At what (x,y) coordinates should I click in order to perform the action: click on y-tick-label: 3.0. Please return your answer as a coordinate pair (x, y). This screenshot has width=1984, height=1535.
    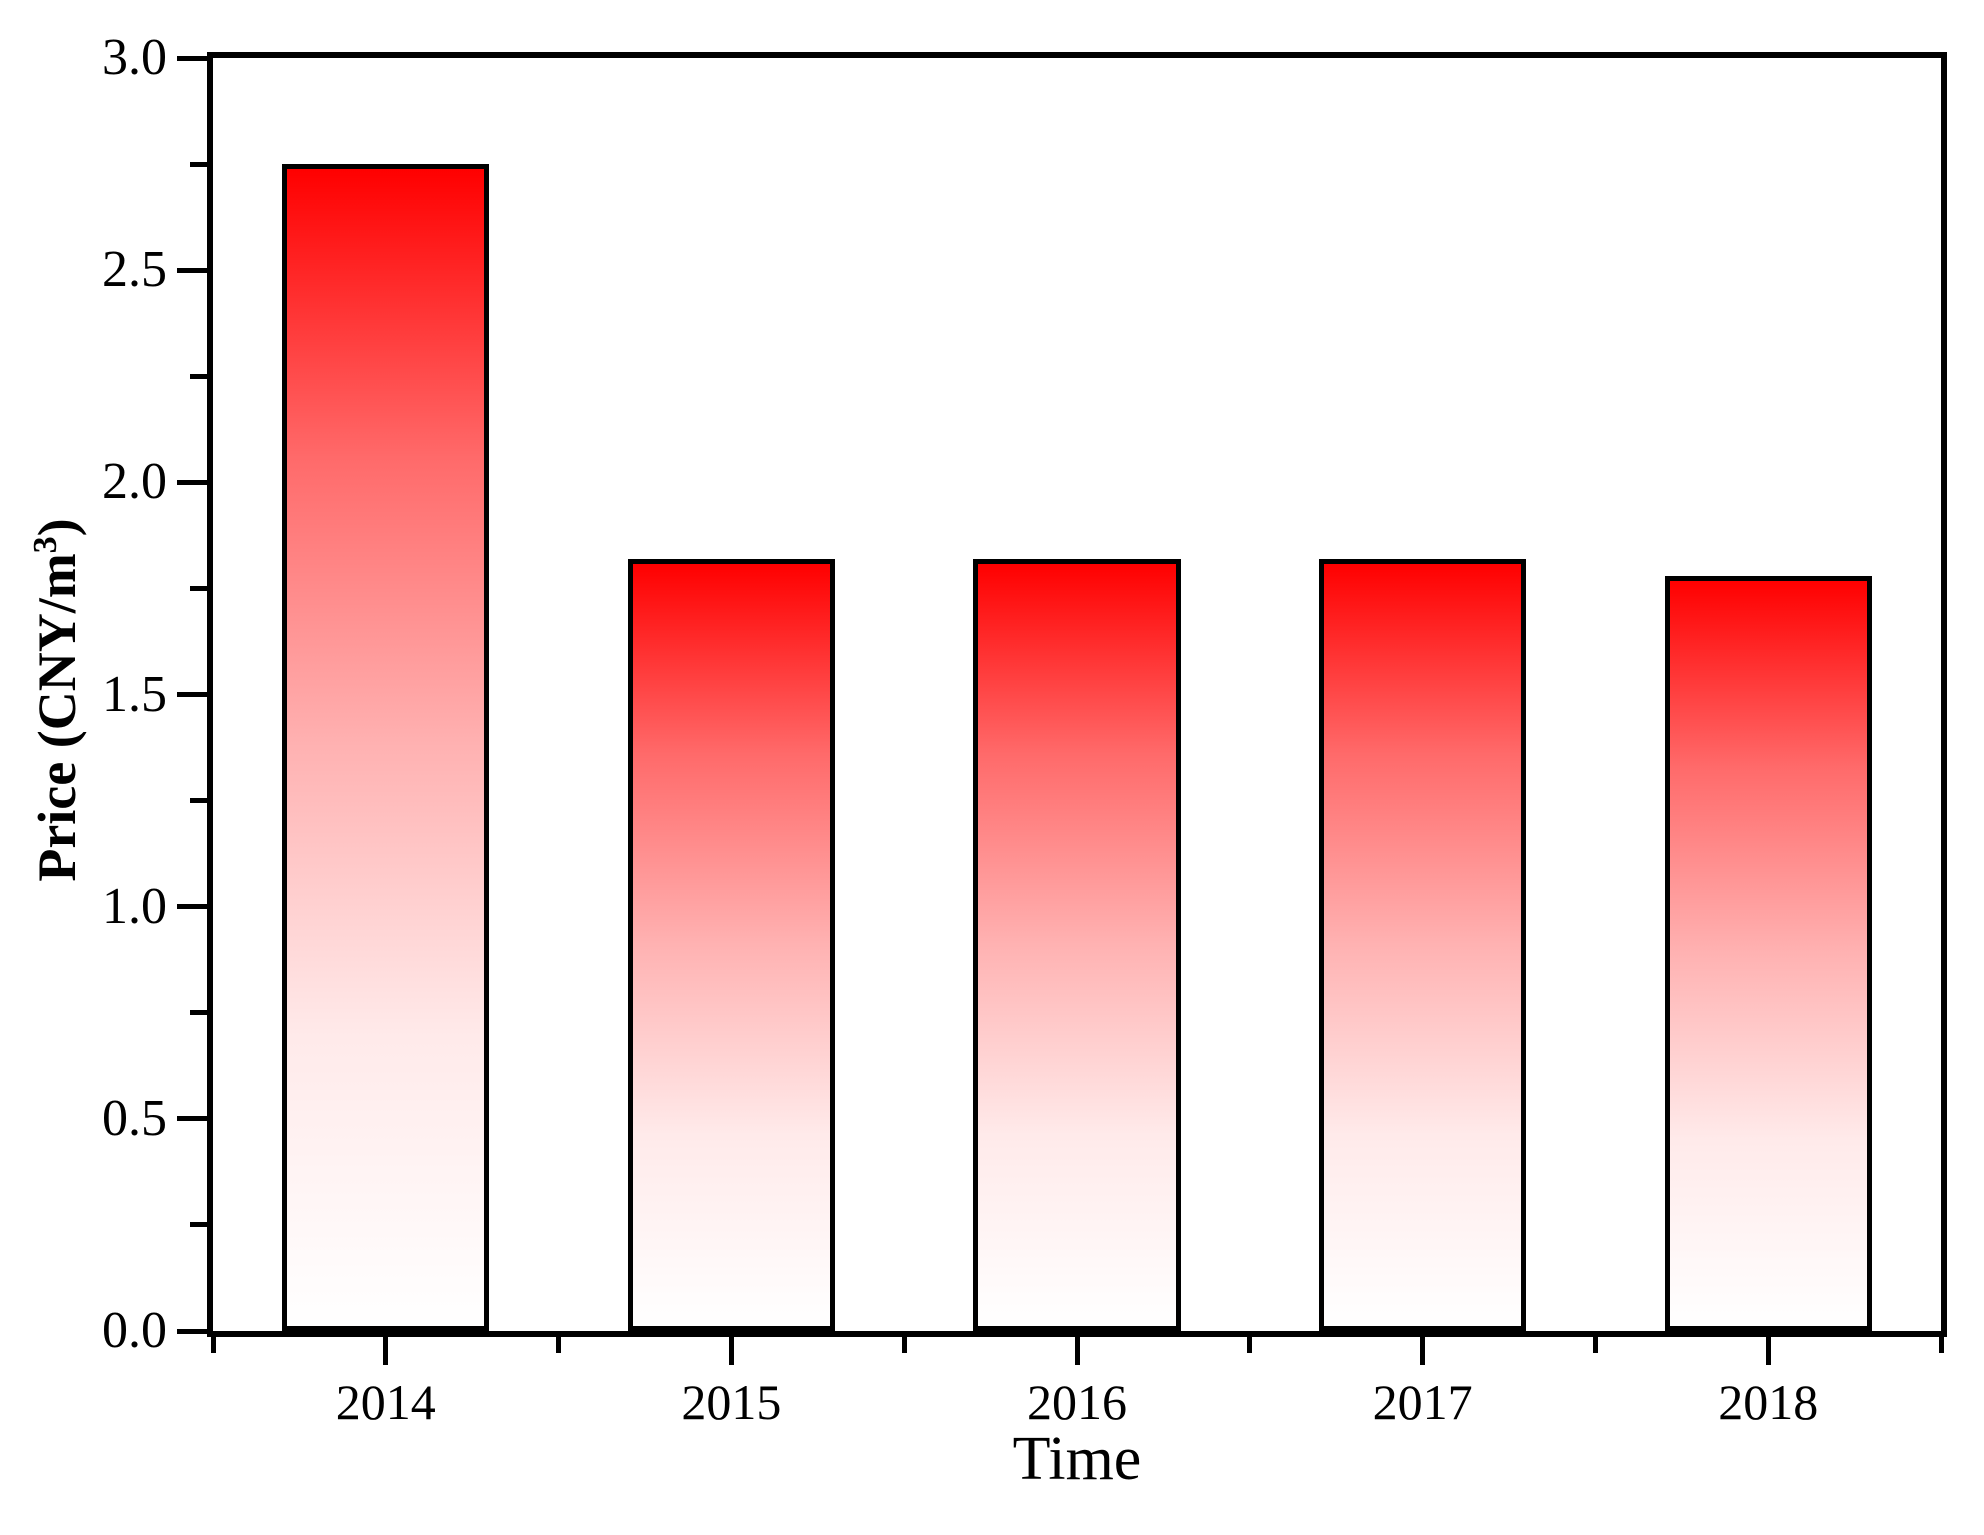
    Looking at the image, I should click on (134, 57).